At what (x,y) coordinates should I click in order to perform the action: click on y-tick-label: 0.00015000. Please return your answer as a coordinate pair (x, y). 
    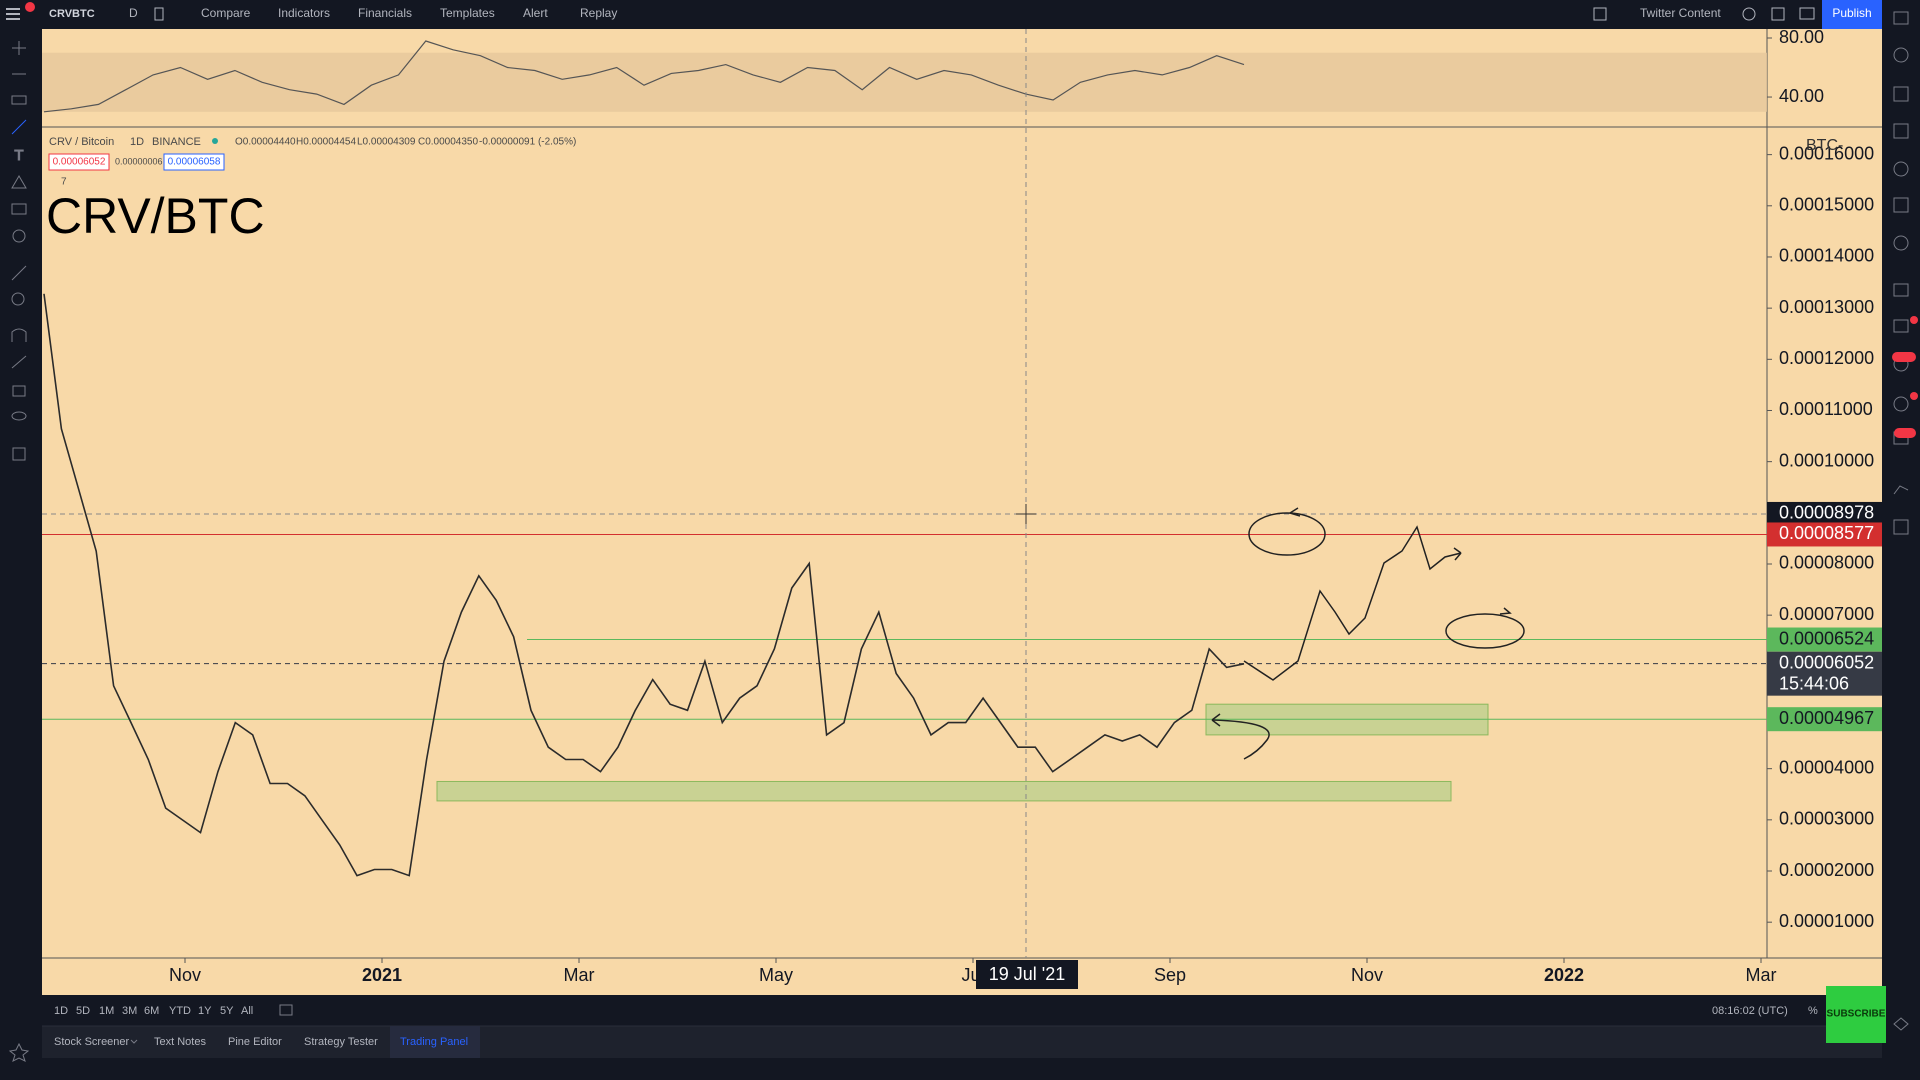
    Looking at the image, I should click on (1826, 205).